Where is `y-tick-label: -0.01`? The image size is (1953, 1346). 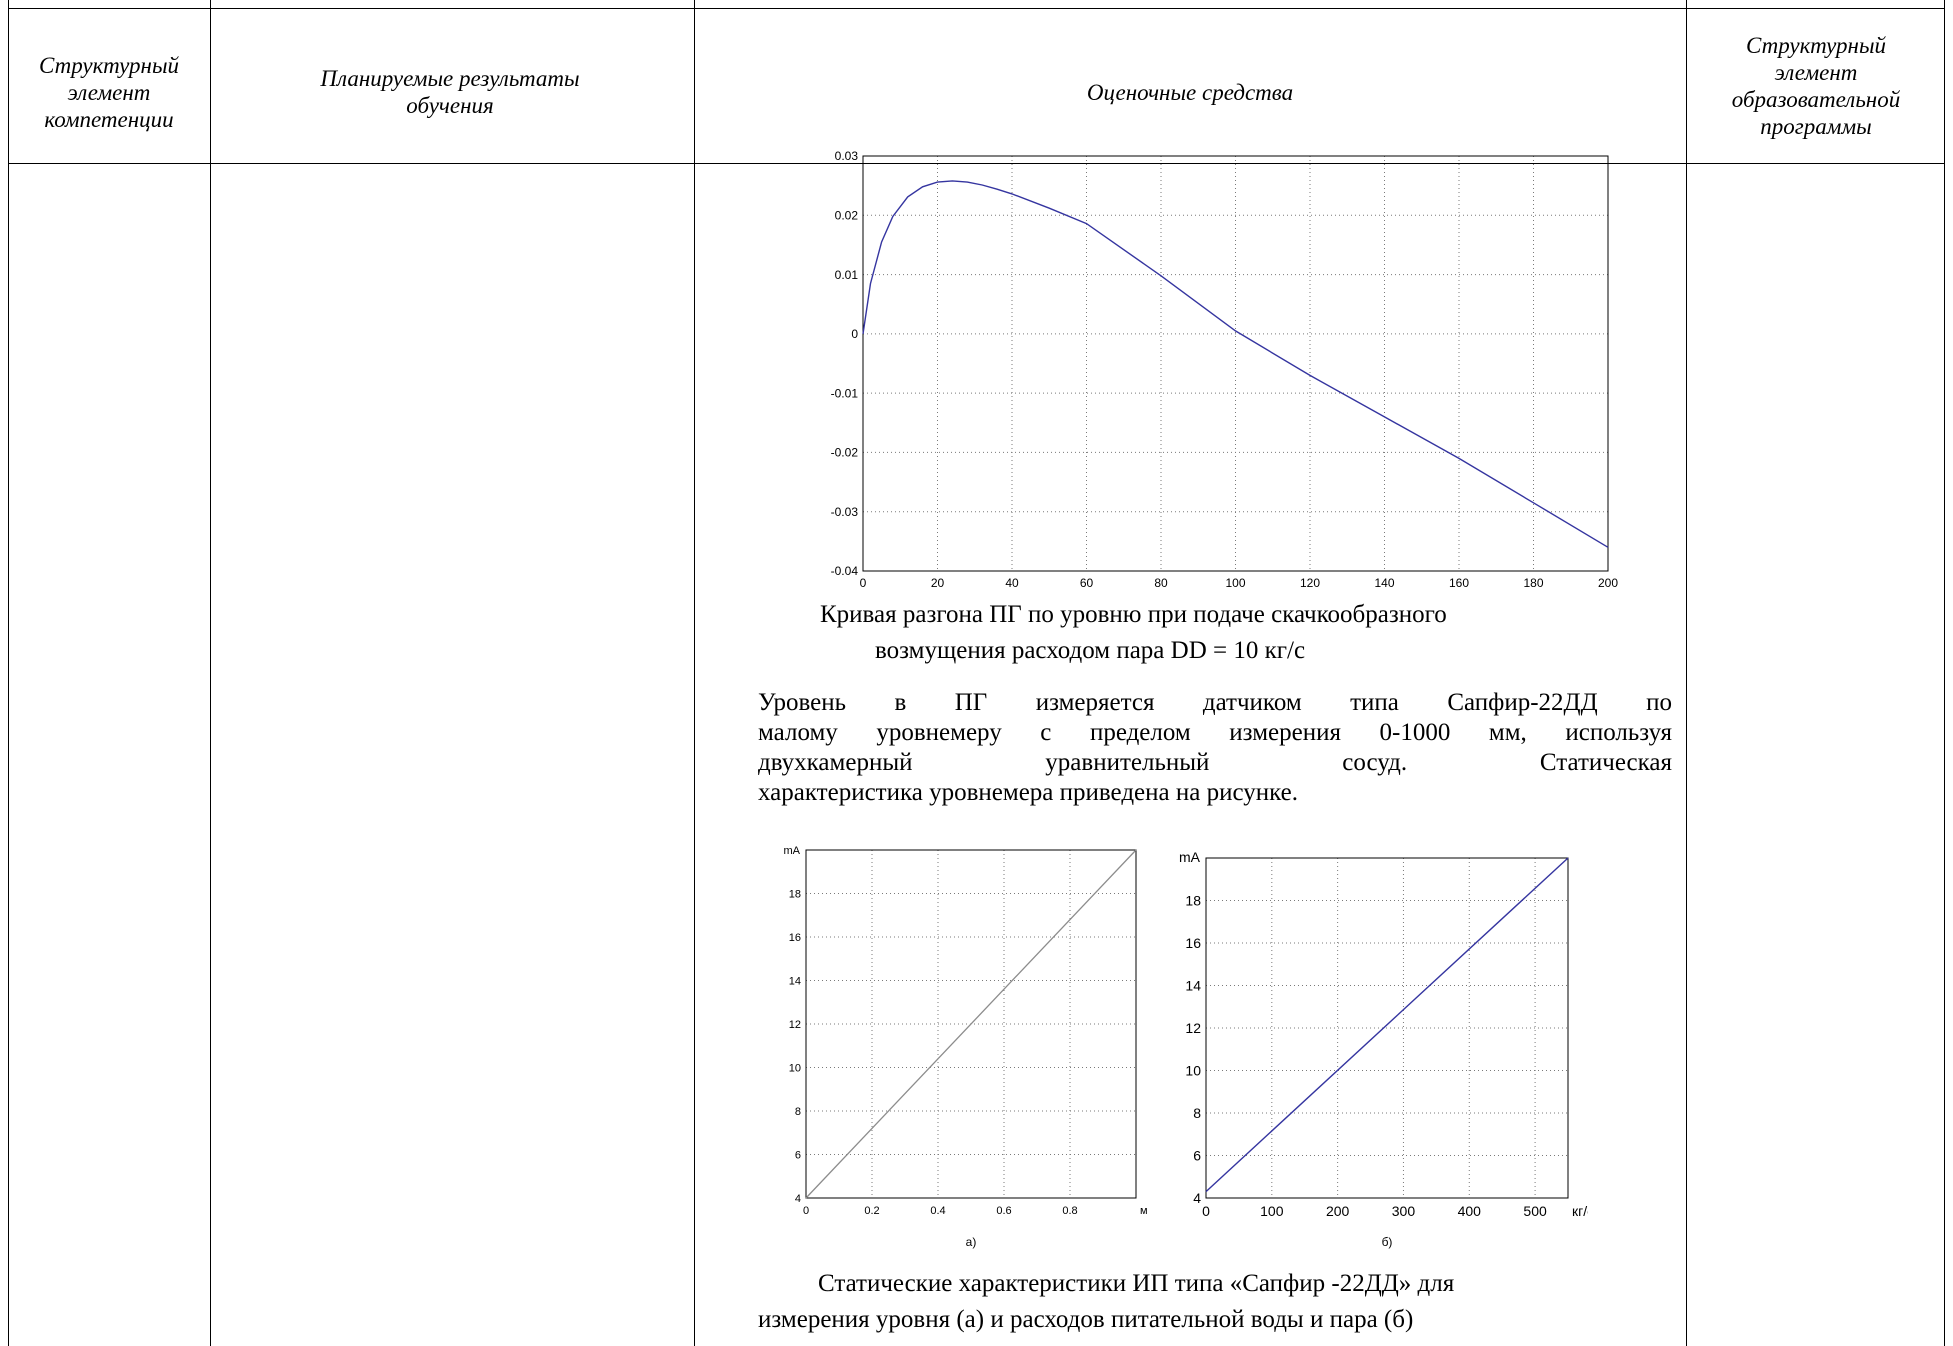 y-tick-label: -0.01 is located at coordinates (845, 393).